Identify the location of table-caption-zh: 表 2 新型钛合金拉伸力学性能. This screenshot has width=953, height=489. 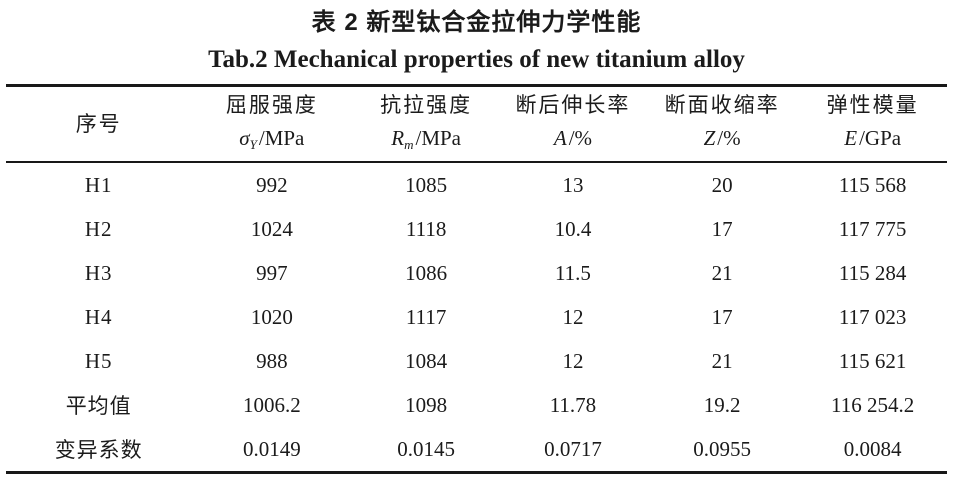
(476, 22).